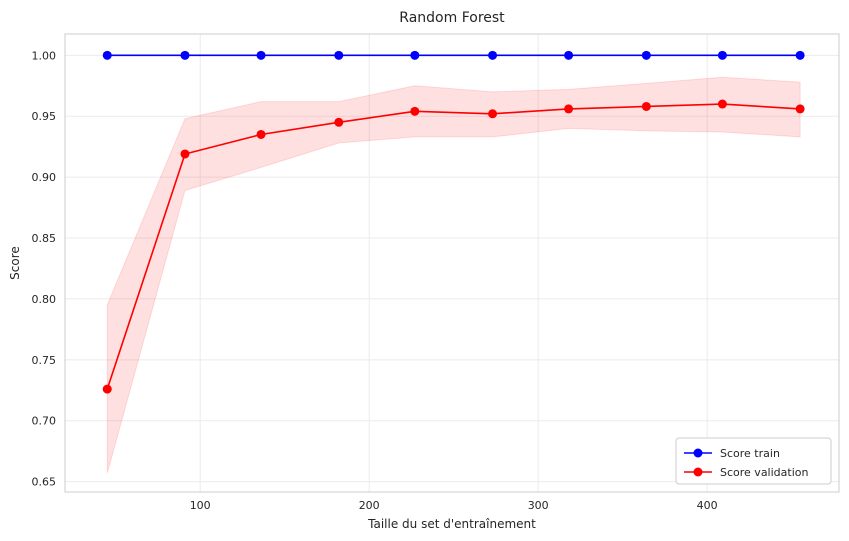  Describe the element at coordinates (750, 453) in the screenshot. I see `legend-label-score-train: Score train` at that location.